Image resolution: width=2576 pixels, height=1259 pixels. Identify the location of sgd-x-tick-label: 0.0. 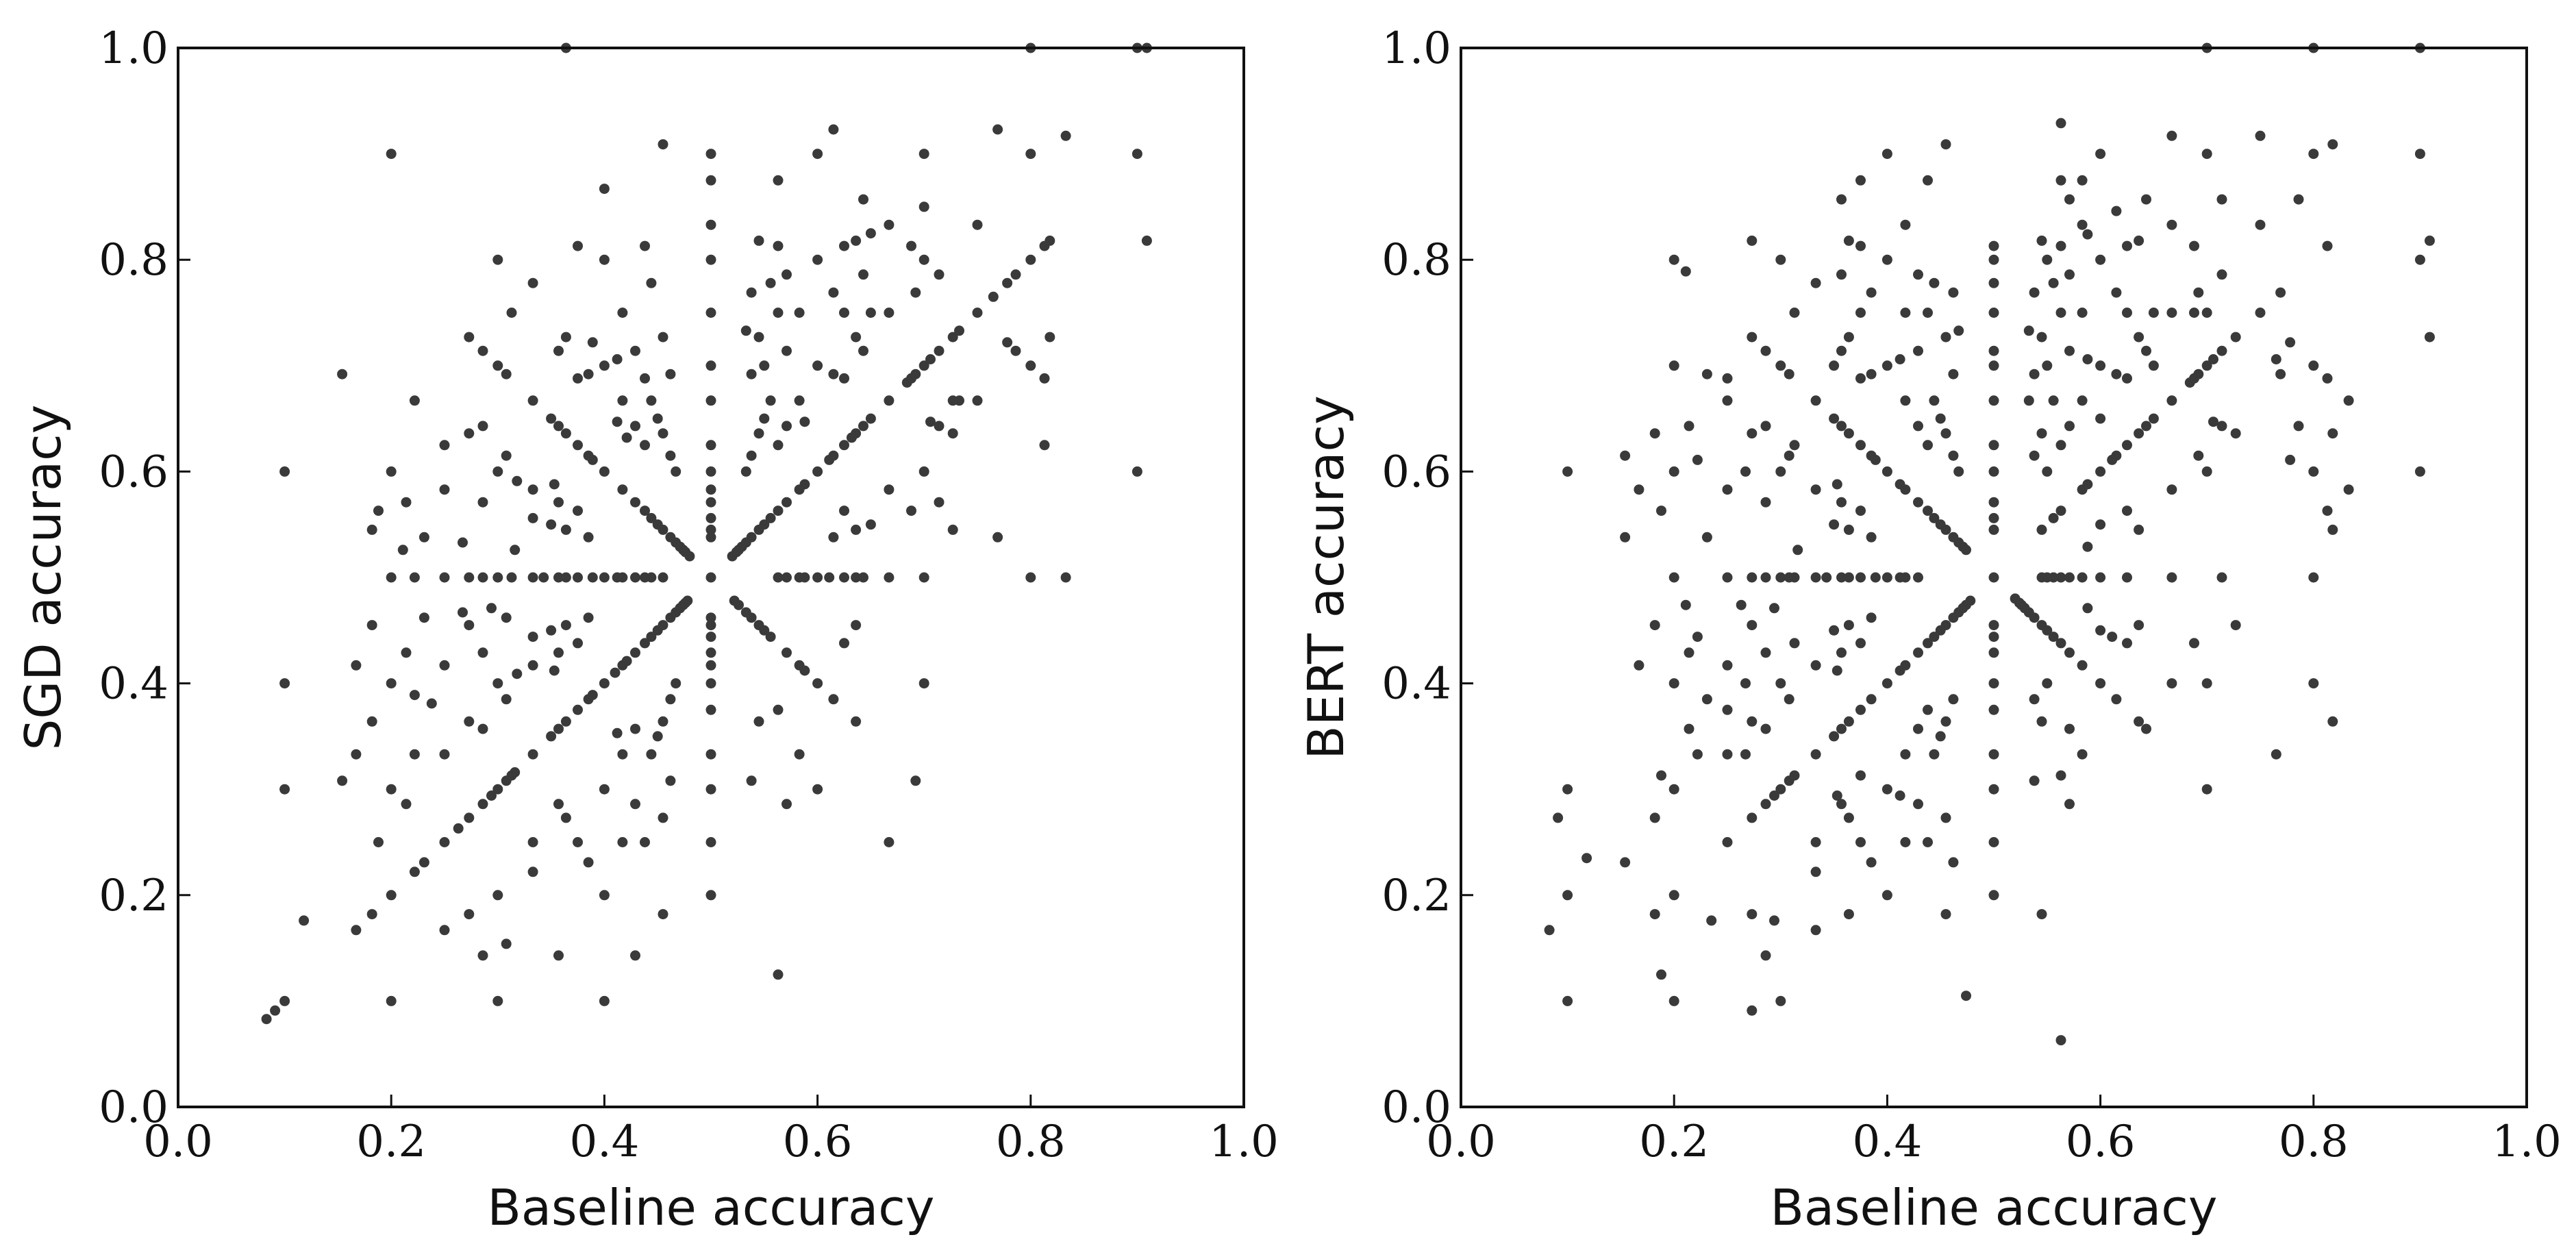
(178, 1142).